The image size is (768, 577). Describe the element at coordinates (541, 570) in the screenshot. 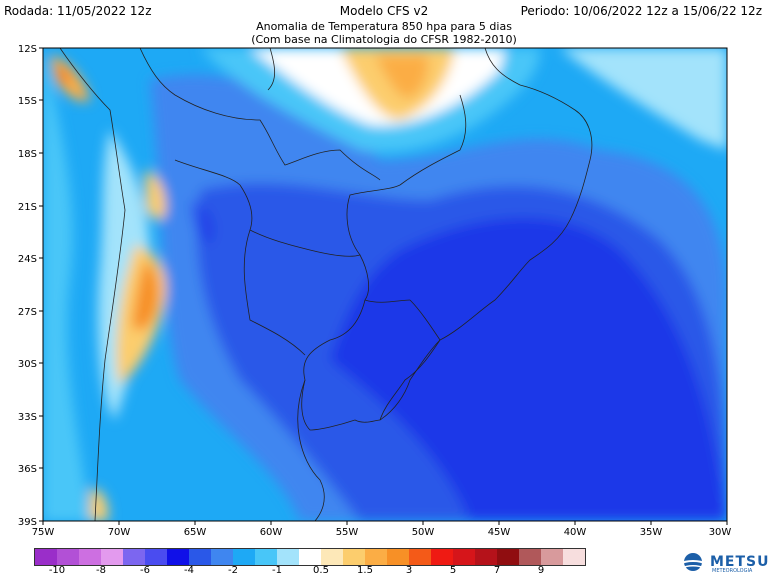

I see `colorbar-label: 9` at that location.